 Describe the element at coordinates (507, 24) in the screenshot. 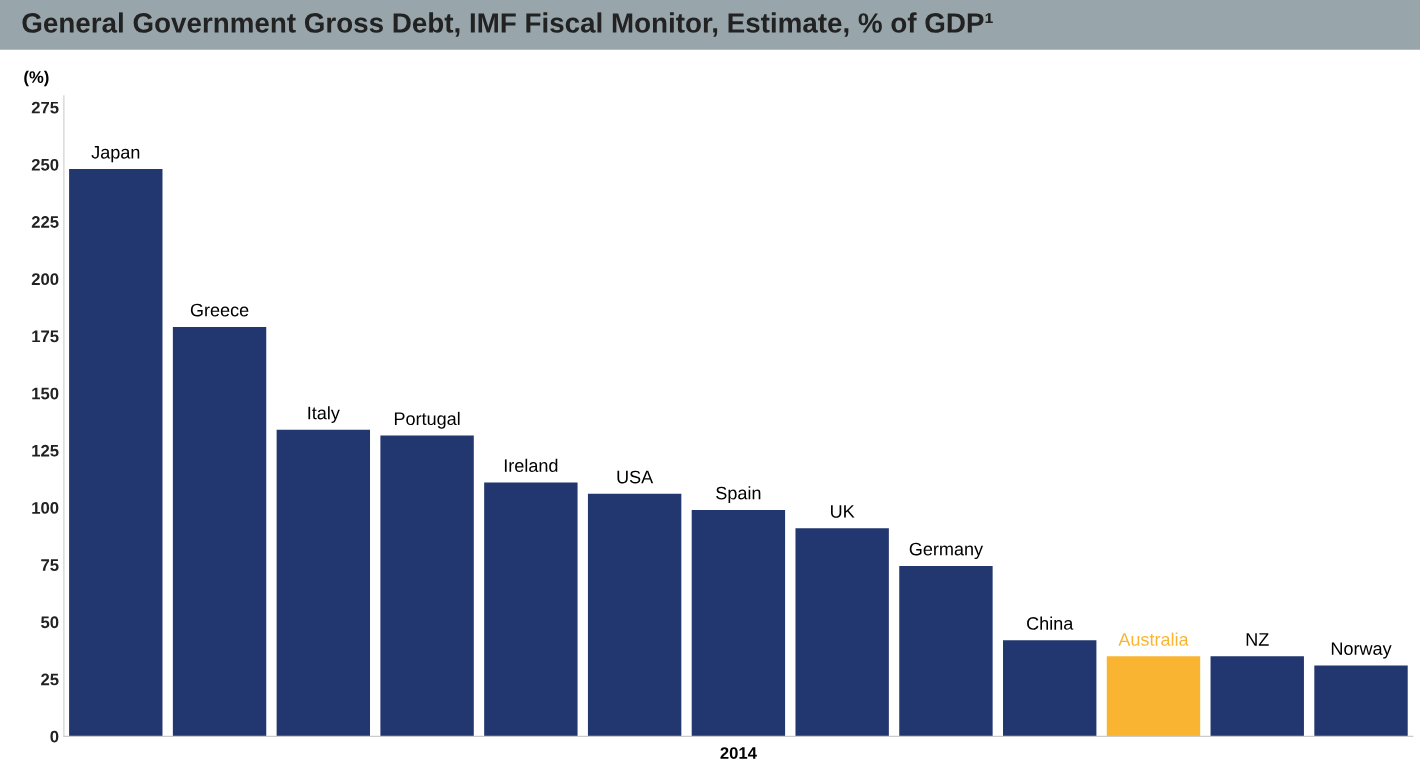

I see `chart-title: General Government Gross Debt, IMF Fiscal Monitor, Estimate, % of GDP¹` at that location.